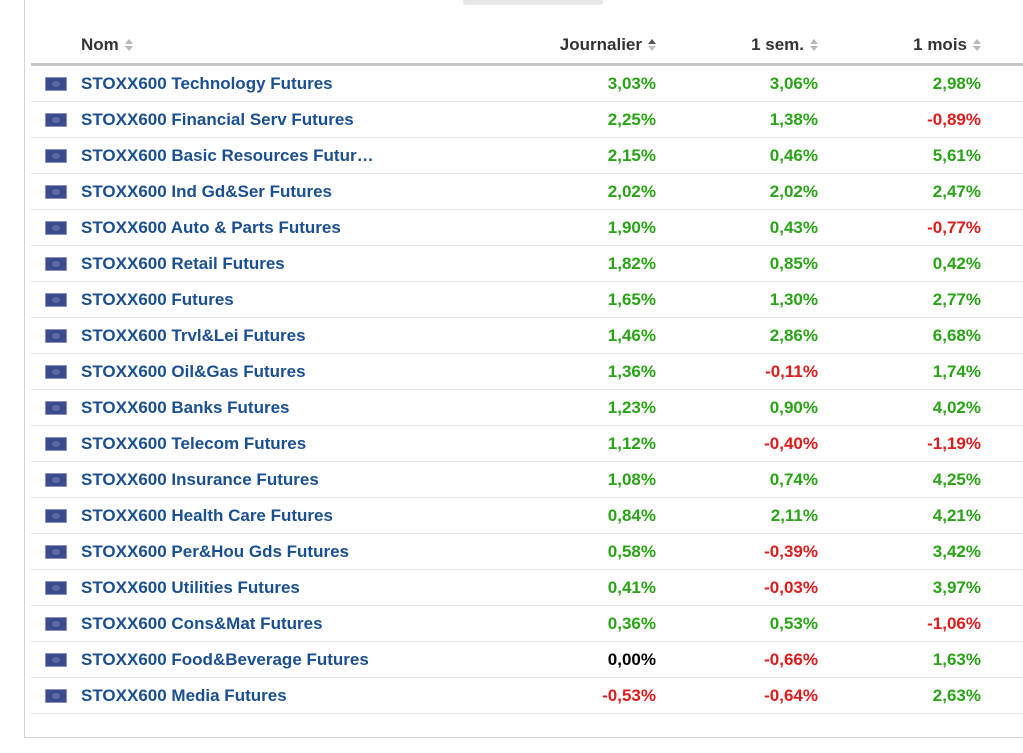 The image size is (1023, 753). I want to click on daily-change: -0,53%, so click(528, 695).